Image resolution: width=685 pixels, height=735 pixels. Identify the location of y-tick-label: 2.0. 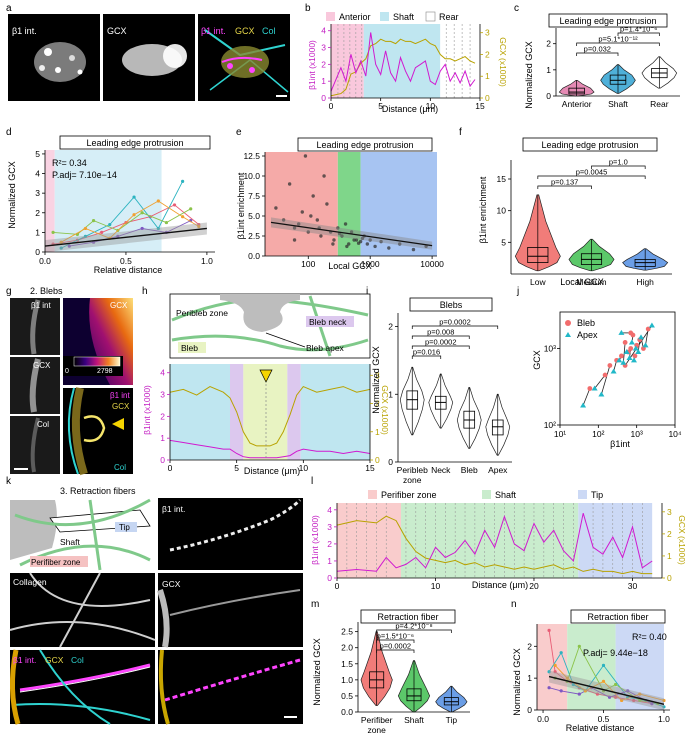
(347, 648).